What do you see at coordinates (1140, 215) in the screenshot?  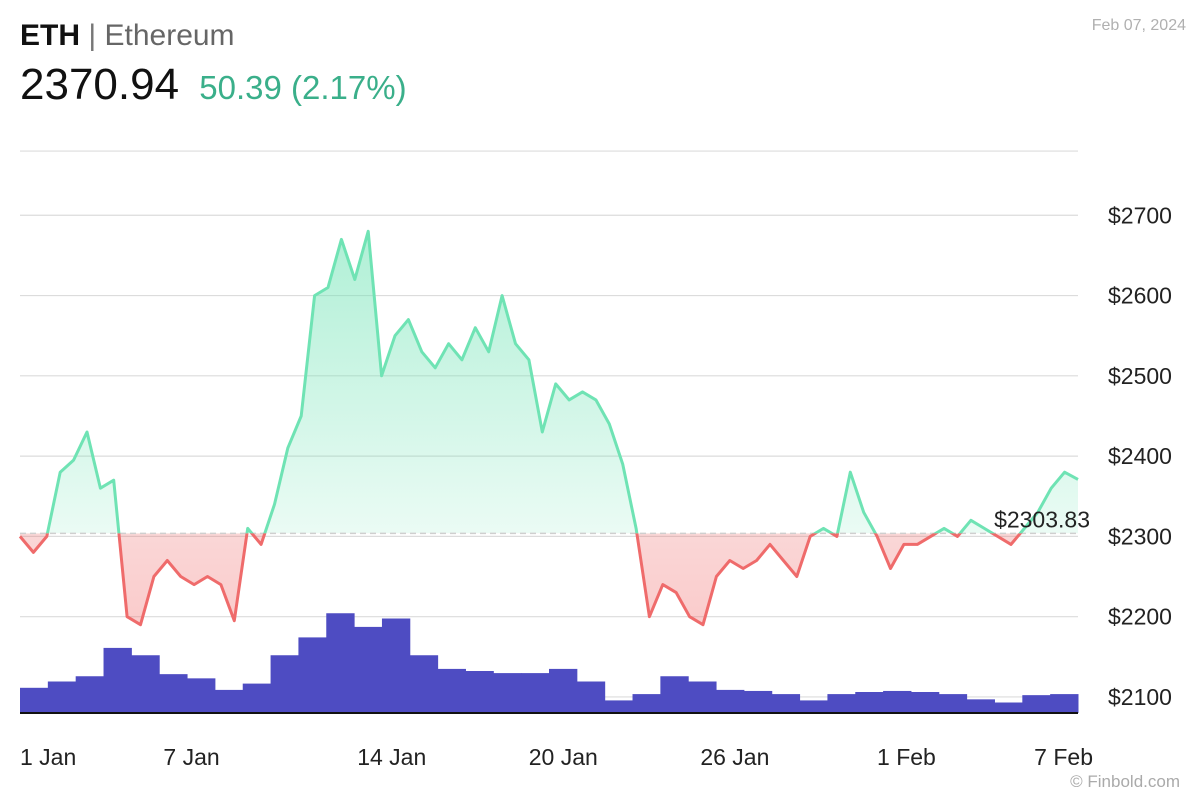 I see `y-tick-label: $2700` at bounding box center [1140, 215].